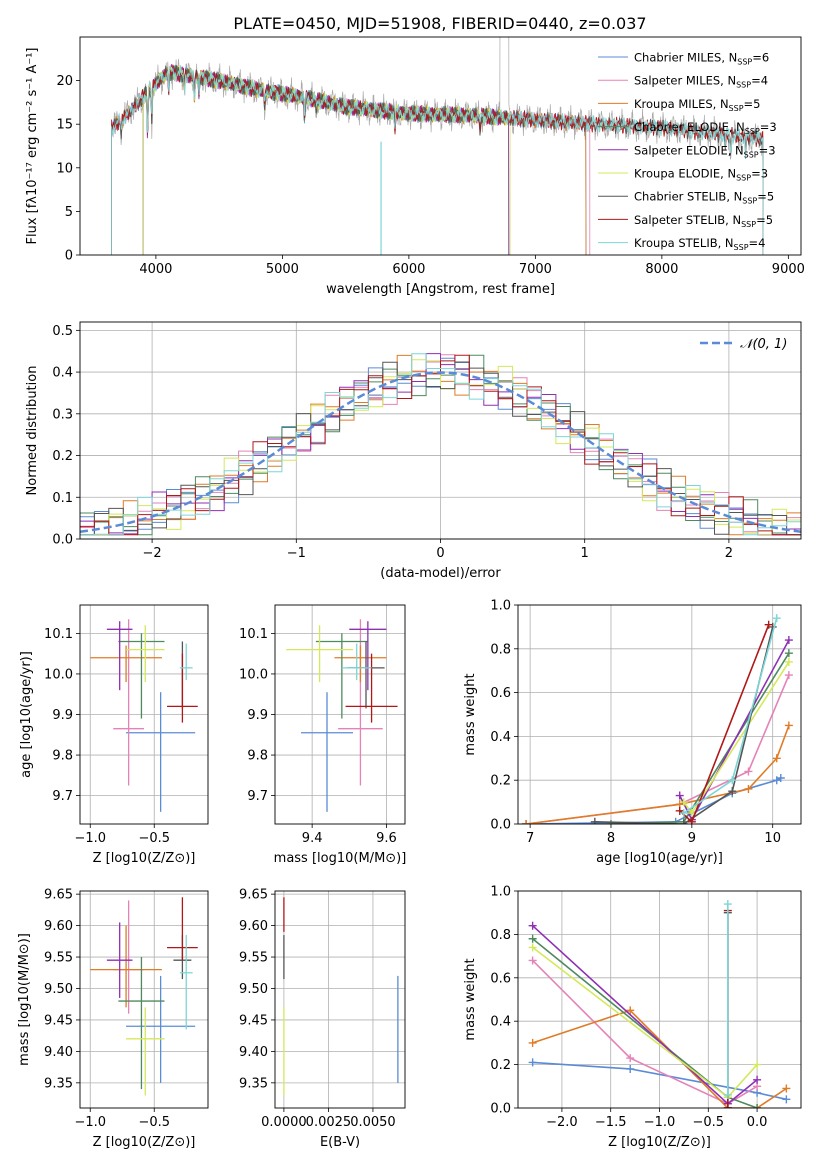 This screenshot has width=819, height=1170. What do you see at coordinates (535, 269) in the screenshot?
I see `x-tick-label: 7000` at bounding box center [535, 269].